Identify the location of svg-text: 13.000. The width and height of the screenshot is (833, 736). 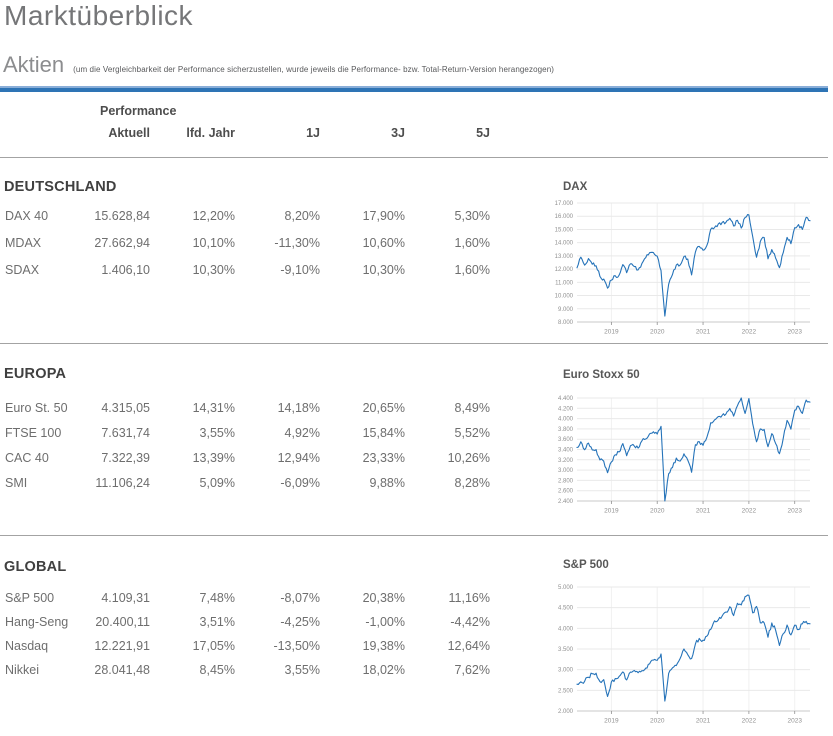
(564, 257).